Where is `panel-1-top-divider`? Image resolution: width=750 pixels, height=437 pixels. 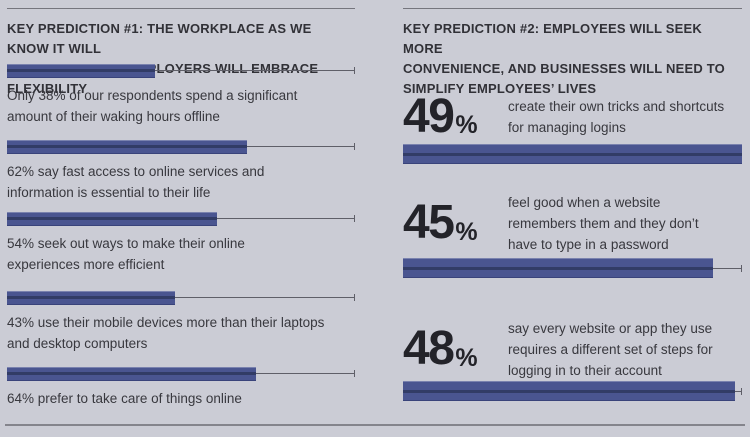 panel-1-top-divider is located at coordinates (181, 8).